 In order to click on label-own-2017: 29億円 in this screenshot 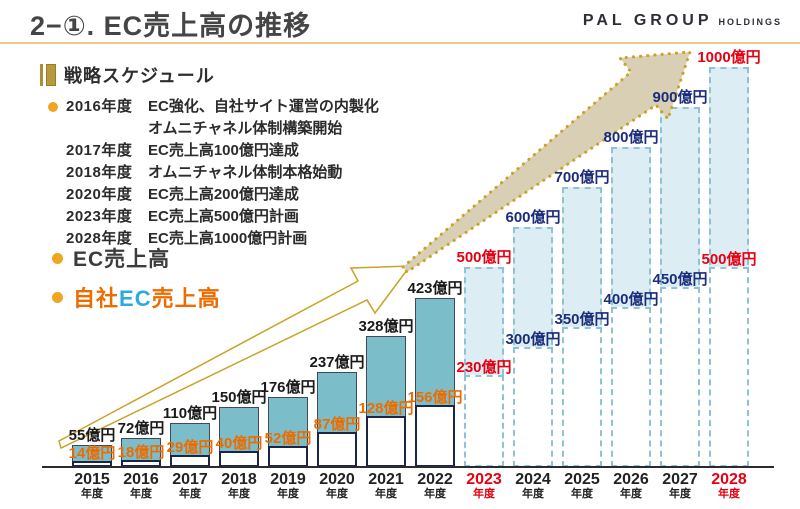, I will do `click(190, 447)`.